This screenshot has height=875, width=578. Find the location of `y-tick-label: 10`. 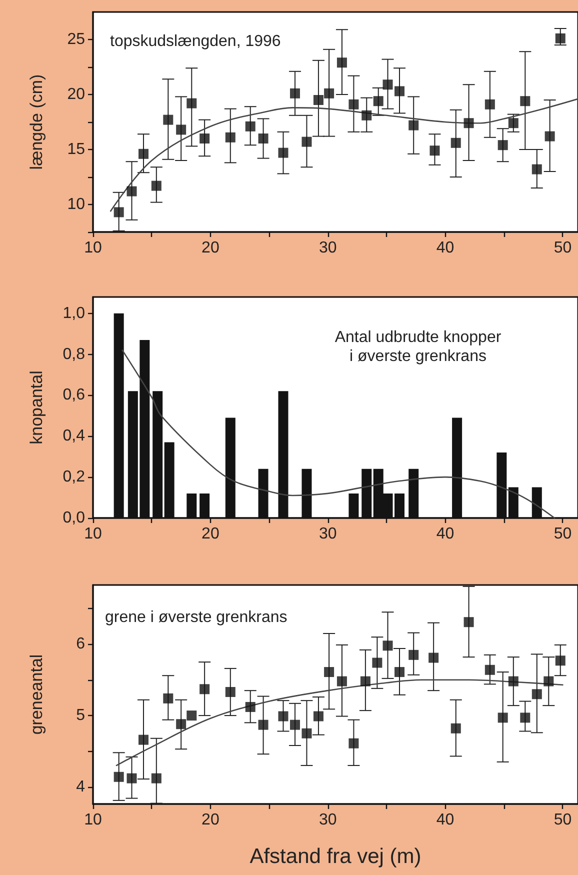

y-tick-label: 10 is located at coordinates (76, 204).